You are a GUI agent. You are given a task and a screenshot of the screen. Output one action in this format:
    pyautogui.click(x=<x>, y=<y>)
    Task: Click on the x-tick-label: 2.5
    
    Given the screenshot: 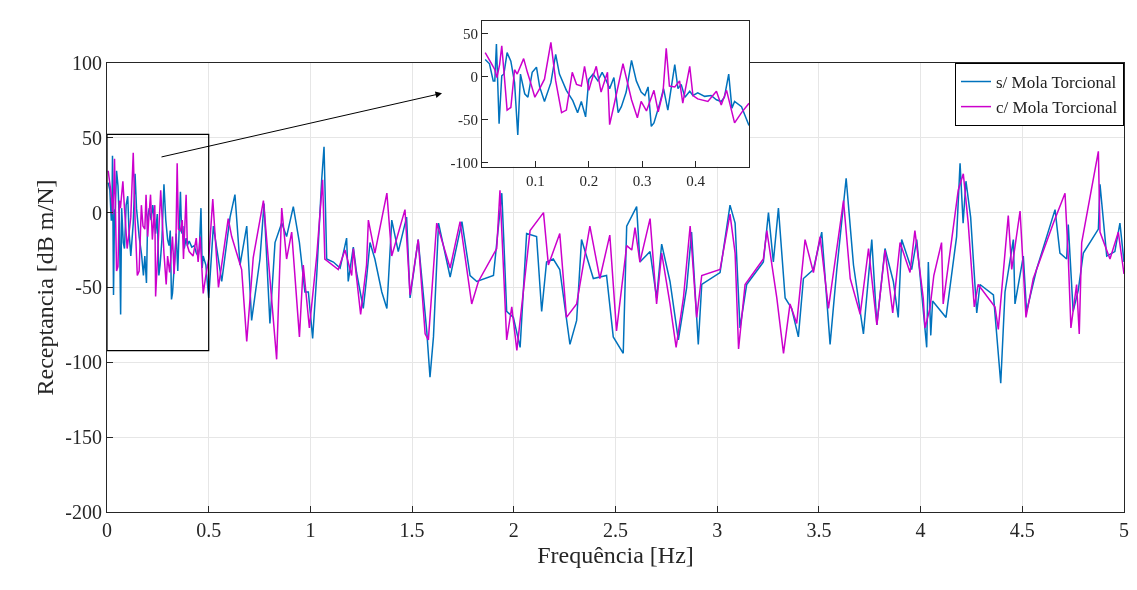 What is the action you would take?
    pyautogui.click(x=615, y=530)
    